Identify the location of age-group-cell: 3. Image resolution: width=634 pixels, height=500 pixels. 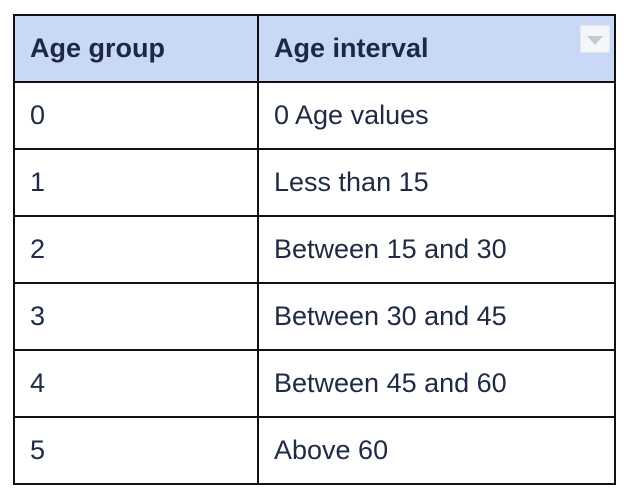
(136, 316).